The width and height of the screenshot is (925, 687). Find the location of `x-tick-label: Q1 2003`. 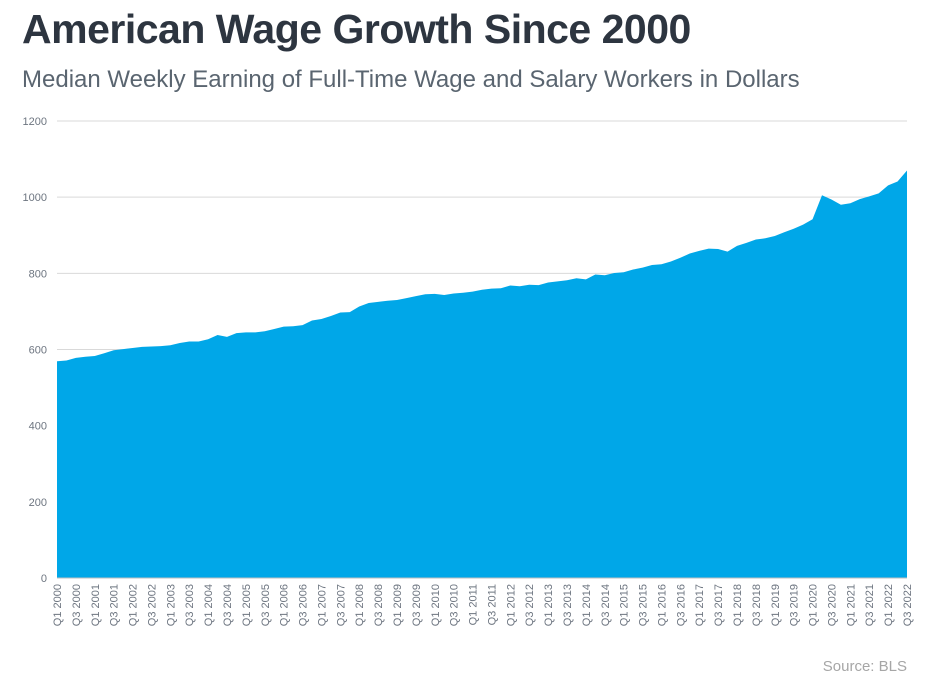

x-tick-label: Q1 2003 is located at coordinates (171, 605).